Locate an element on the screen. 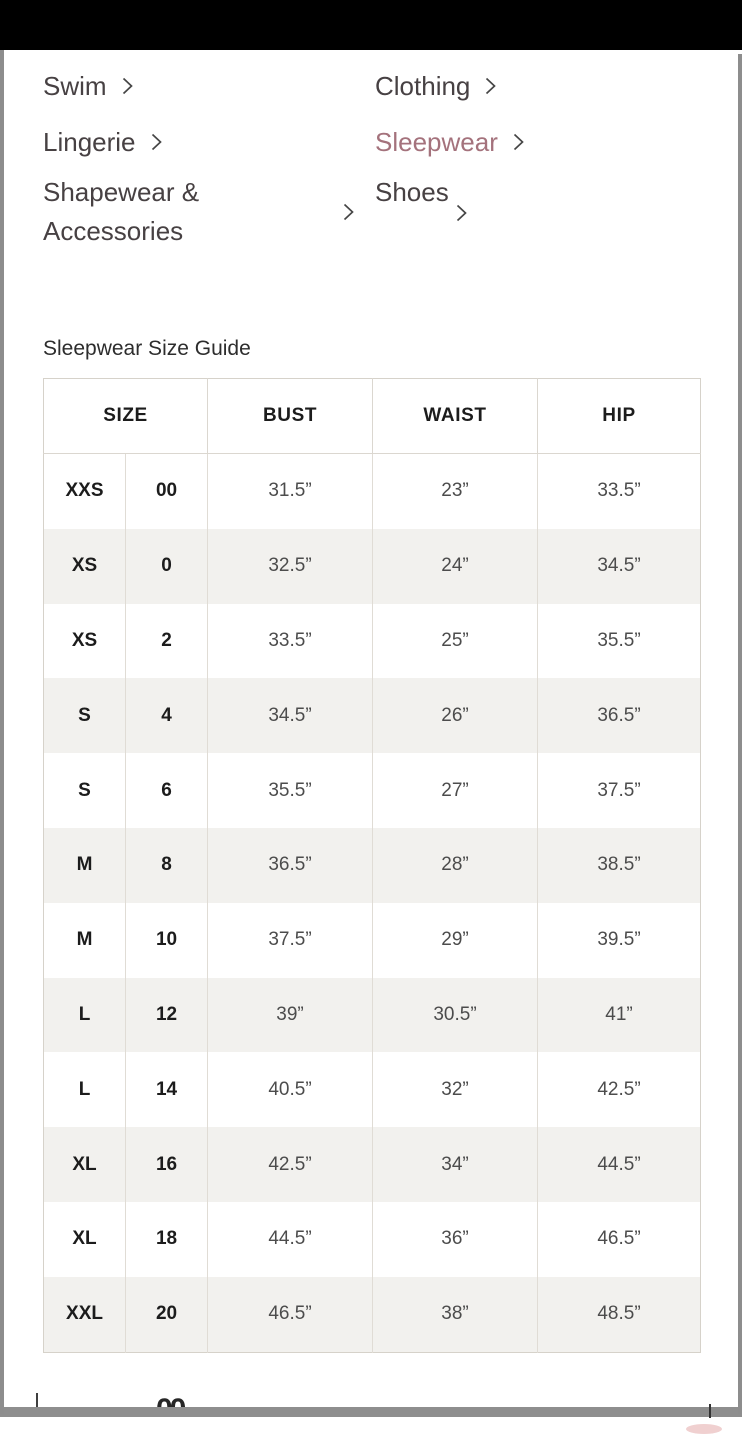  bust-cell: 33.5” is located at coordinates (290, 641).